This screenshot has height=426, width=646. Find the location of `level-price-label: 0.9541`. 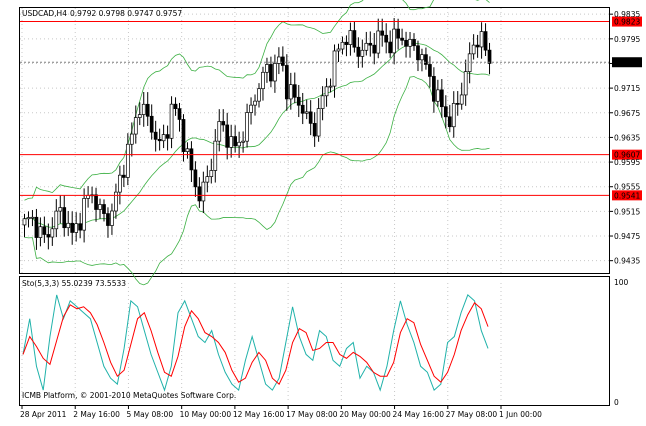

level-price-label: 0.9541 is located at coordinates (627, 195).